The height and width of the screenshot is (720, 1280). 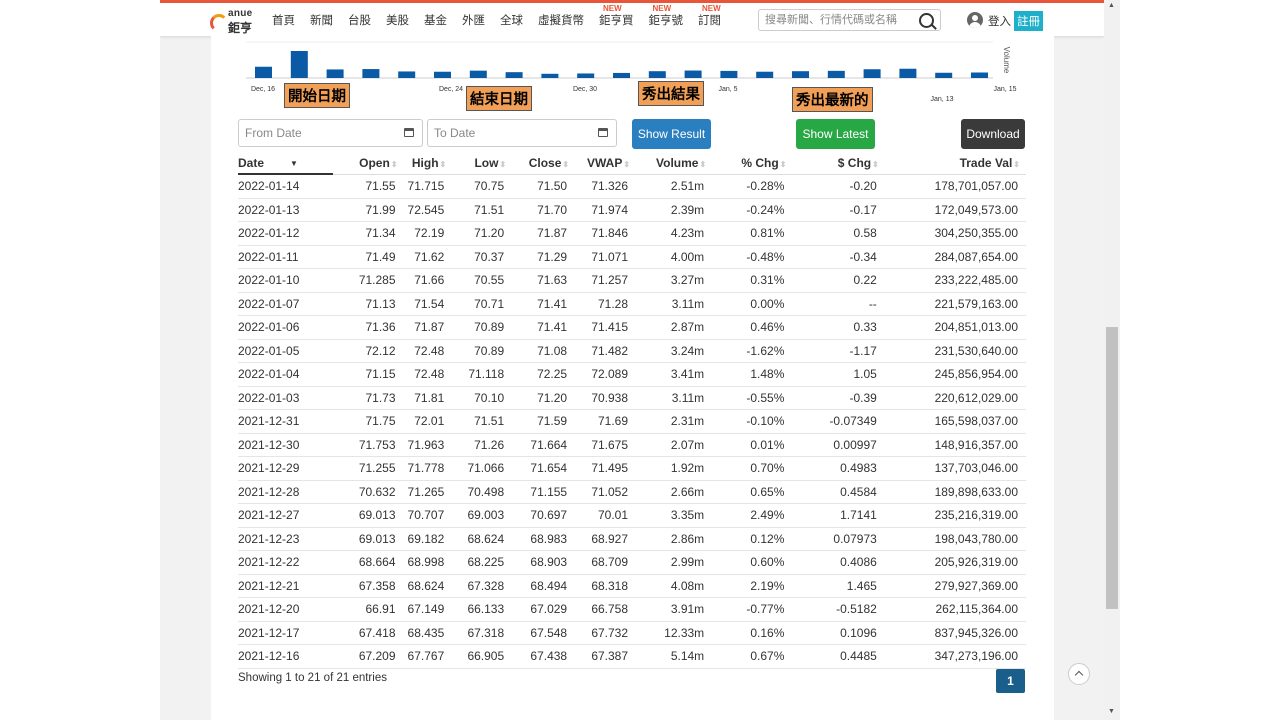 What do you see at coordinates (234, 21) in the screenshot?
I see `anue-logo: anue 鉅亨` at bounding box center [234, 21].